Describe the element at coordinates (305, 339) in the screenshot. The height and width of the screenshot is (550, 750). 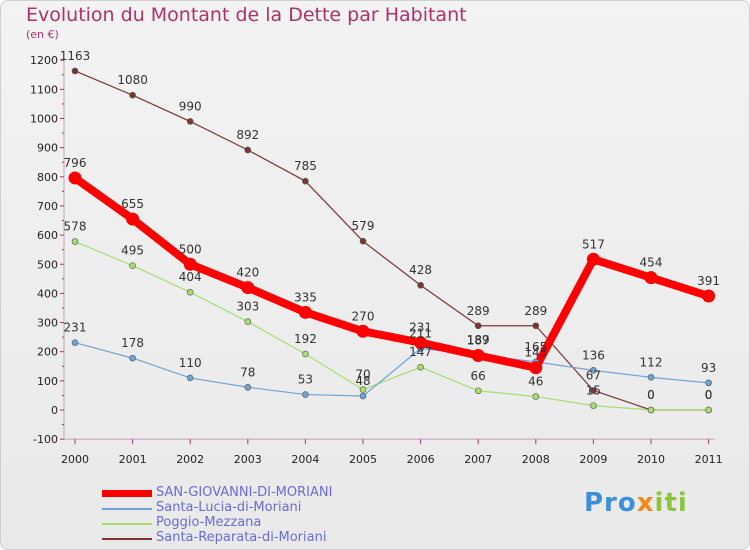
I see `data-label-2-4: 192` at that location.